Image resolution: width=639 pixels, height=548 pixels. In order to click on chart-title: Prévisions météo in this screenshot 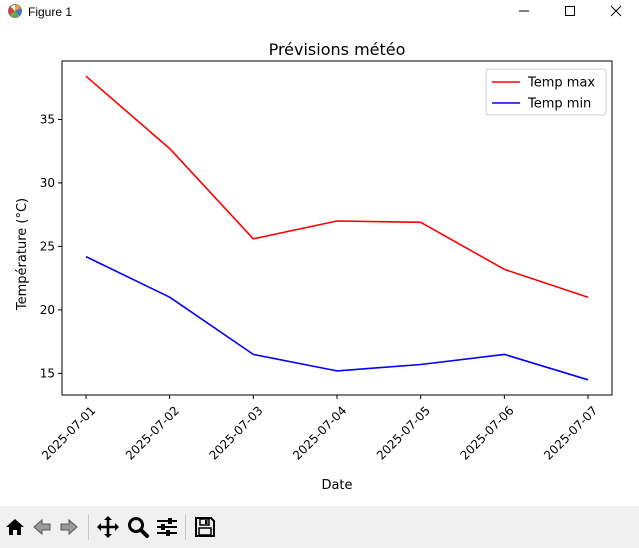, I will do `click(337, 49)`.